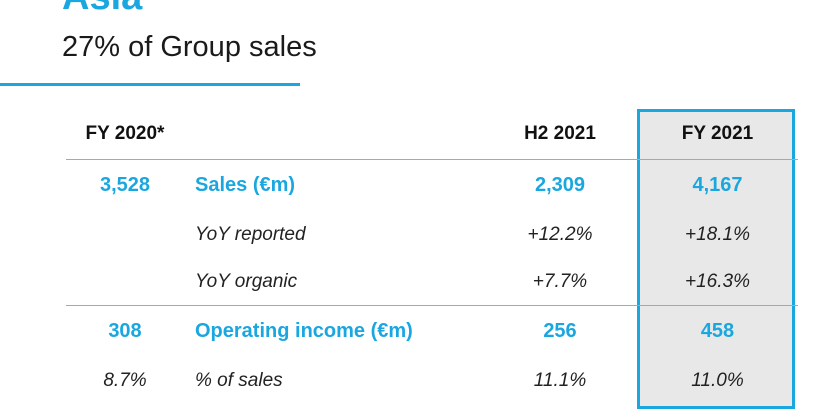  Describe the element at coordinates (717, 133) in the screenshot. I see `column-header-fy2021: FY 2021` at that location.